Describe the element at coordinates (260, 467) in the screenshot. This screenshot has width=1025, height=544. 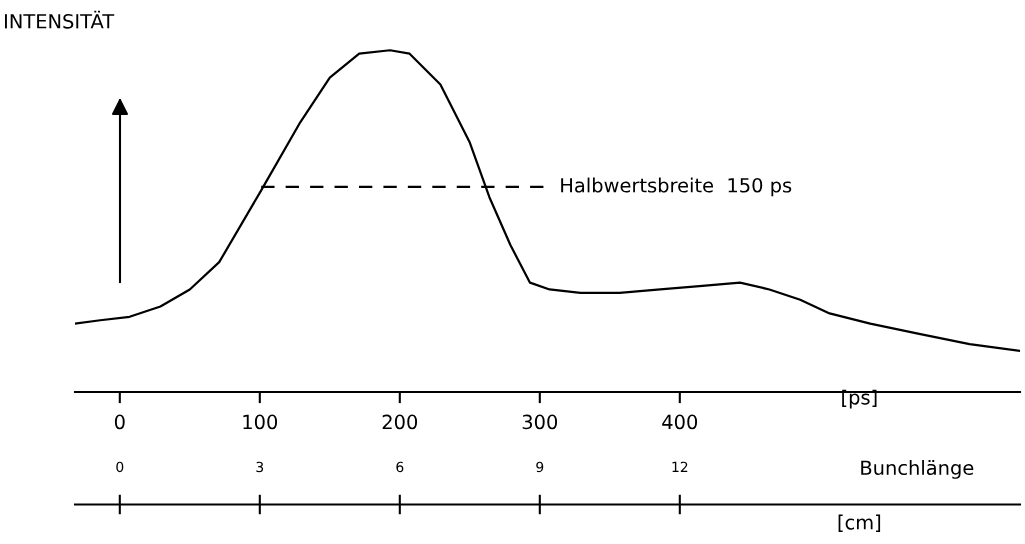
I see `x2-tick-label: 3` at that location.